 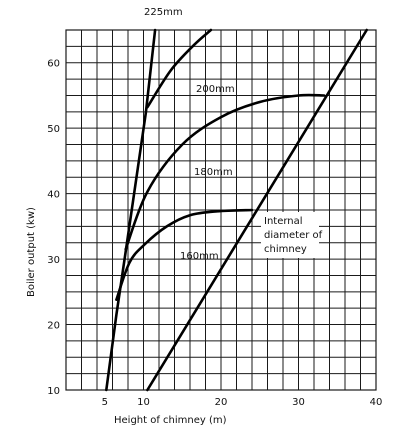 What do you see at coordinates (53, 64) in the screenshot?
I see `y-tick-label: 60` at bounding box center [53, 64].